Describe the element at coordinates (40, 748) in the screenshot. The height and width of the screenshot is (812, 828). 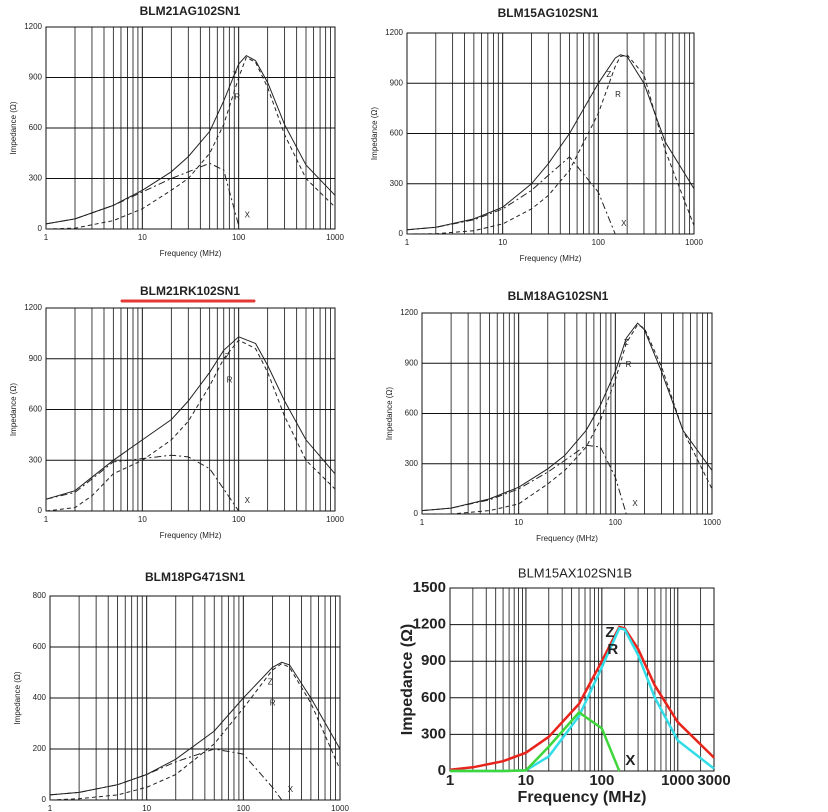
I see `y-tick-label: 200` at that location.